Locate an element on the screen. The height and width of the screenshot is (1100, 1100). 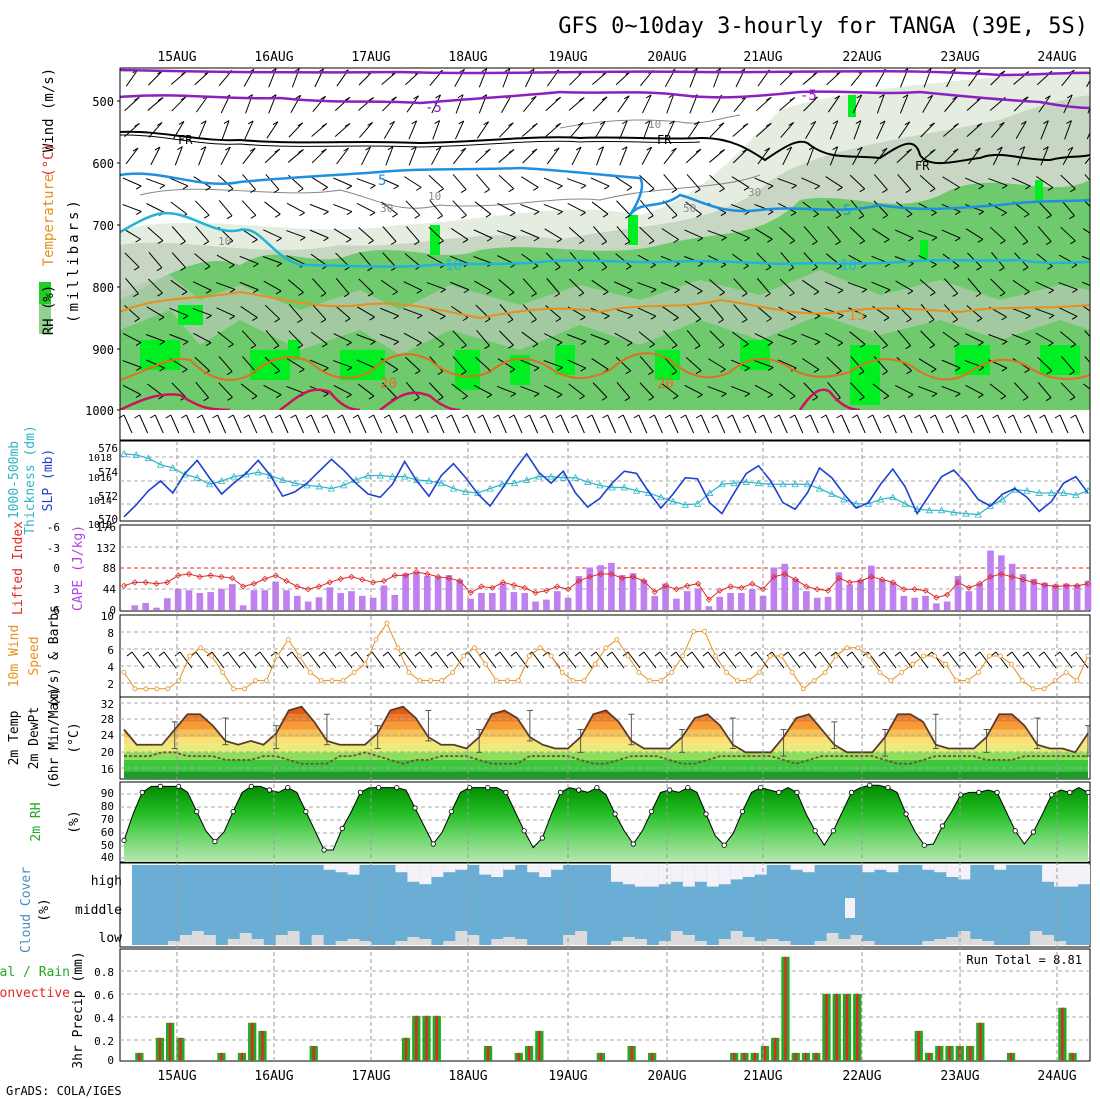
contour-label: -5 is located at coordinates (808, 96).